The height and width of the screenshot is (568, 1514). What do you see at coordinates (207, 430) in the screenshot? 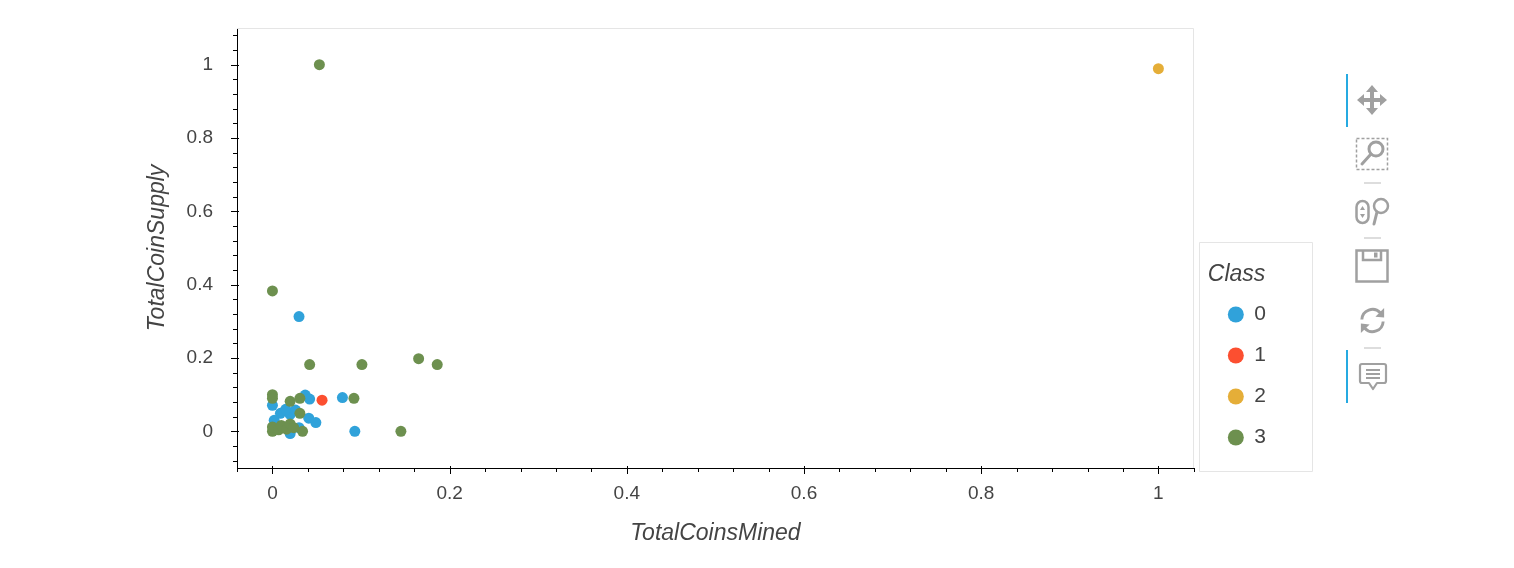
I see `y-tick-label: 0` at bounding box center [207, 430].